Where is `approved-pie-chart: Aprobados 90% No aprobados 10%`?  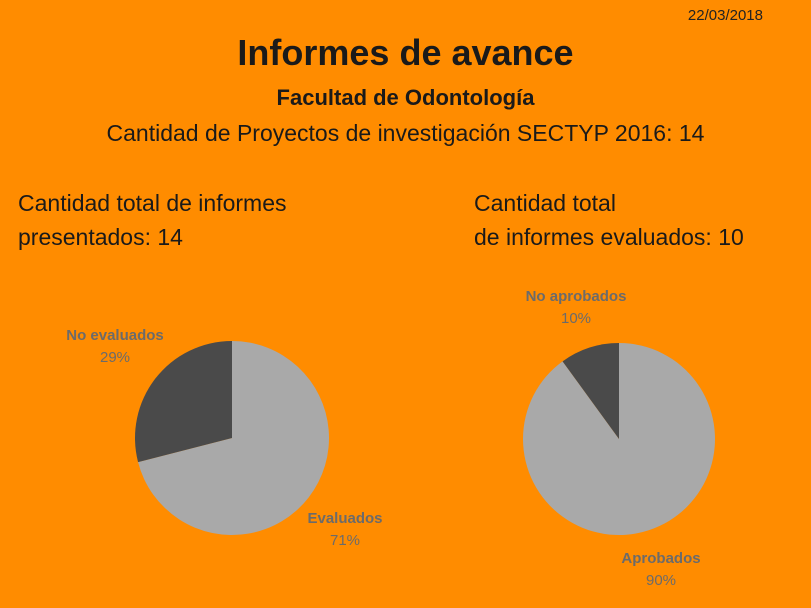
approved-pie-chart: Aprobados 90% No aprobados 10% is located at coordinates (619, 438).